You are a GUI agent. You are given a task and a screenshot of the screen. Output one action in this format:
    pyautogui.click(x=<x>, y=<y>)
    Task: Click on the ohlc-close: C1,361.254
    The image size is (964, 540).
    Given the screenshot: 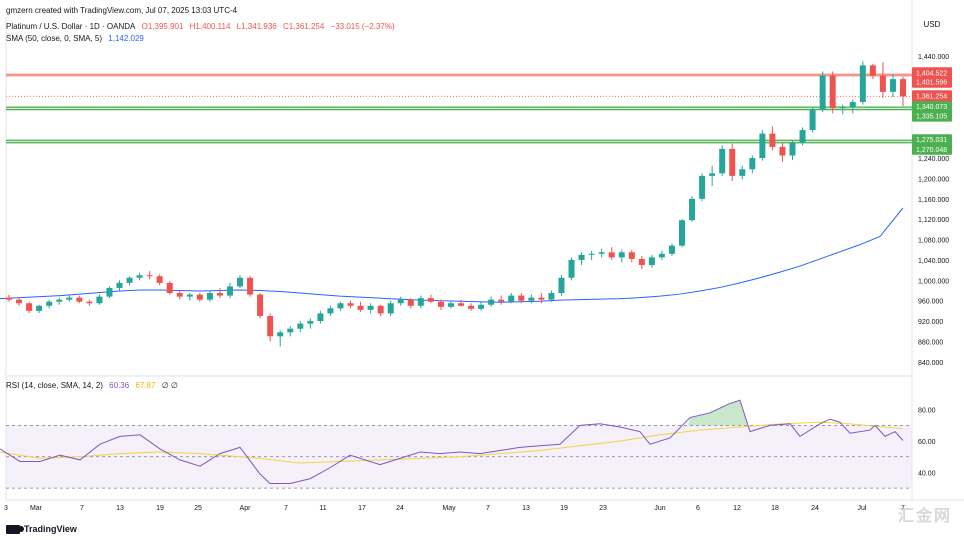 What is the action you would take?
    pyautogui.click(x=303, y=26)
    